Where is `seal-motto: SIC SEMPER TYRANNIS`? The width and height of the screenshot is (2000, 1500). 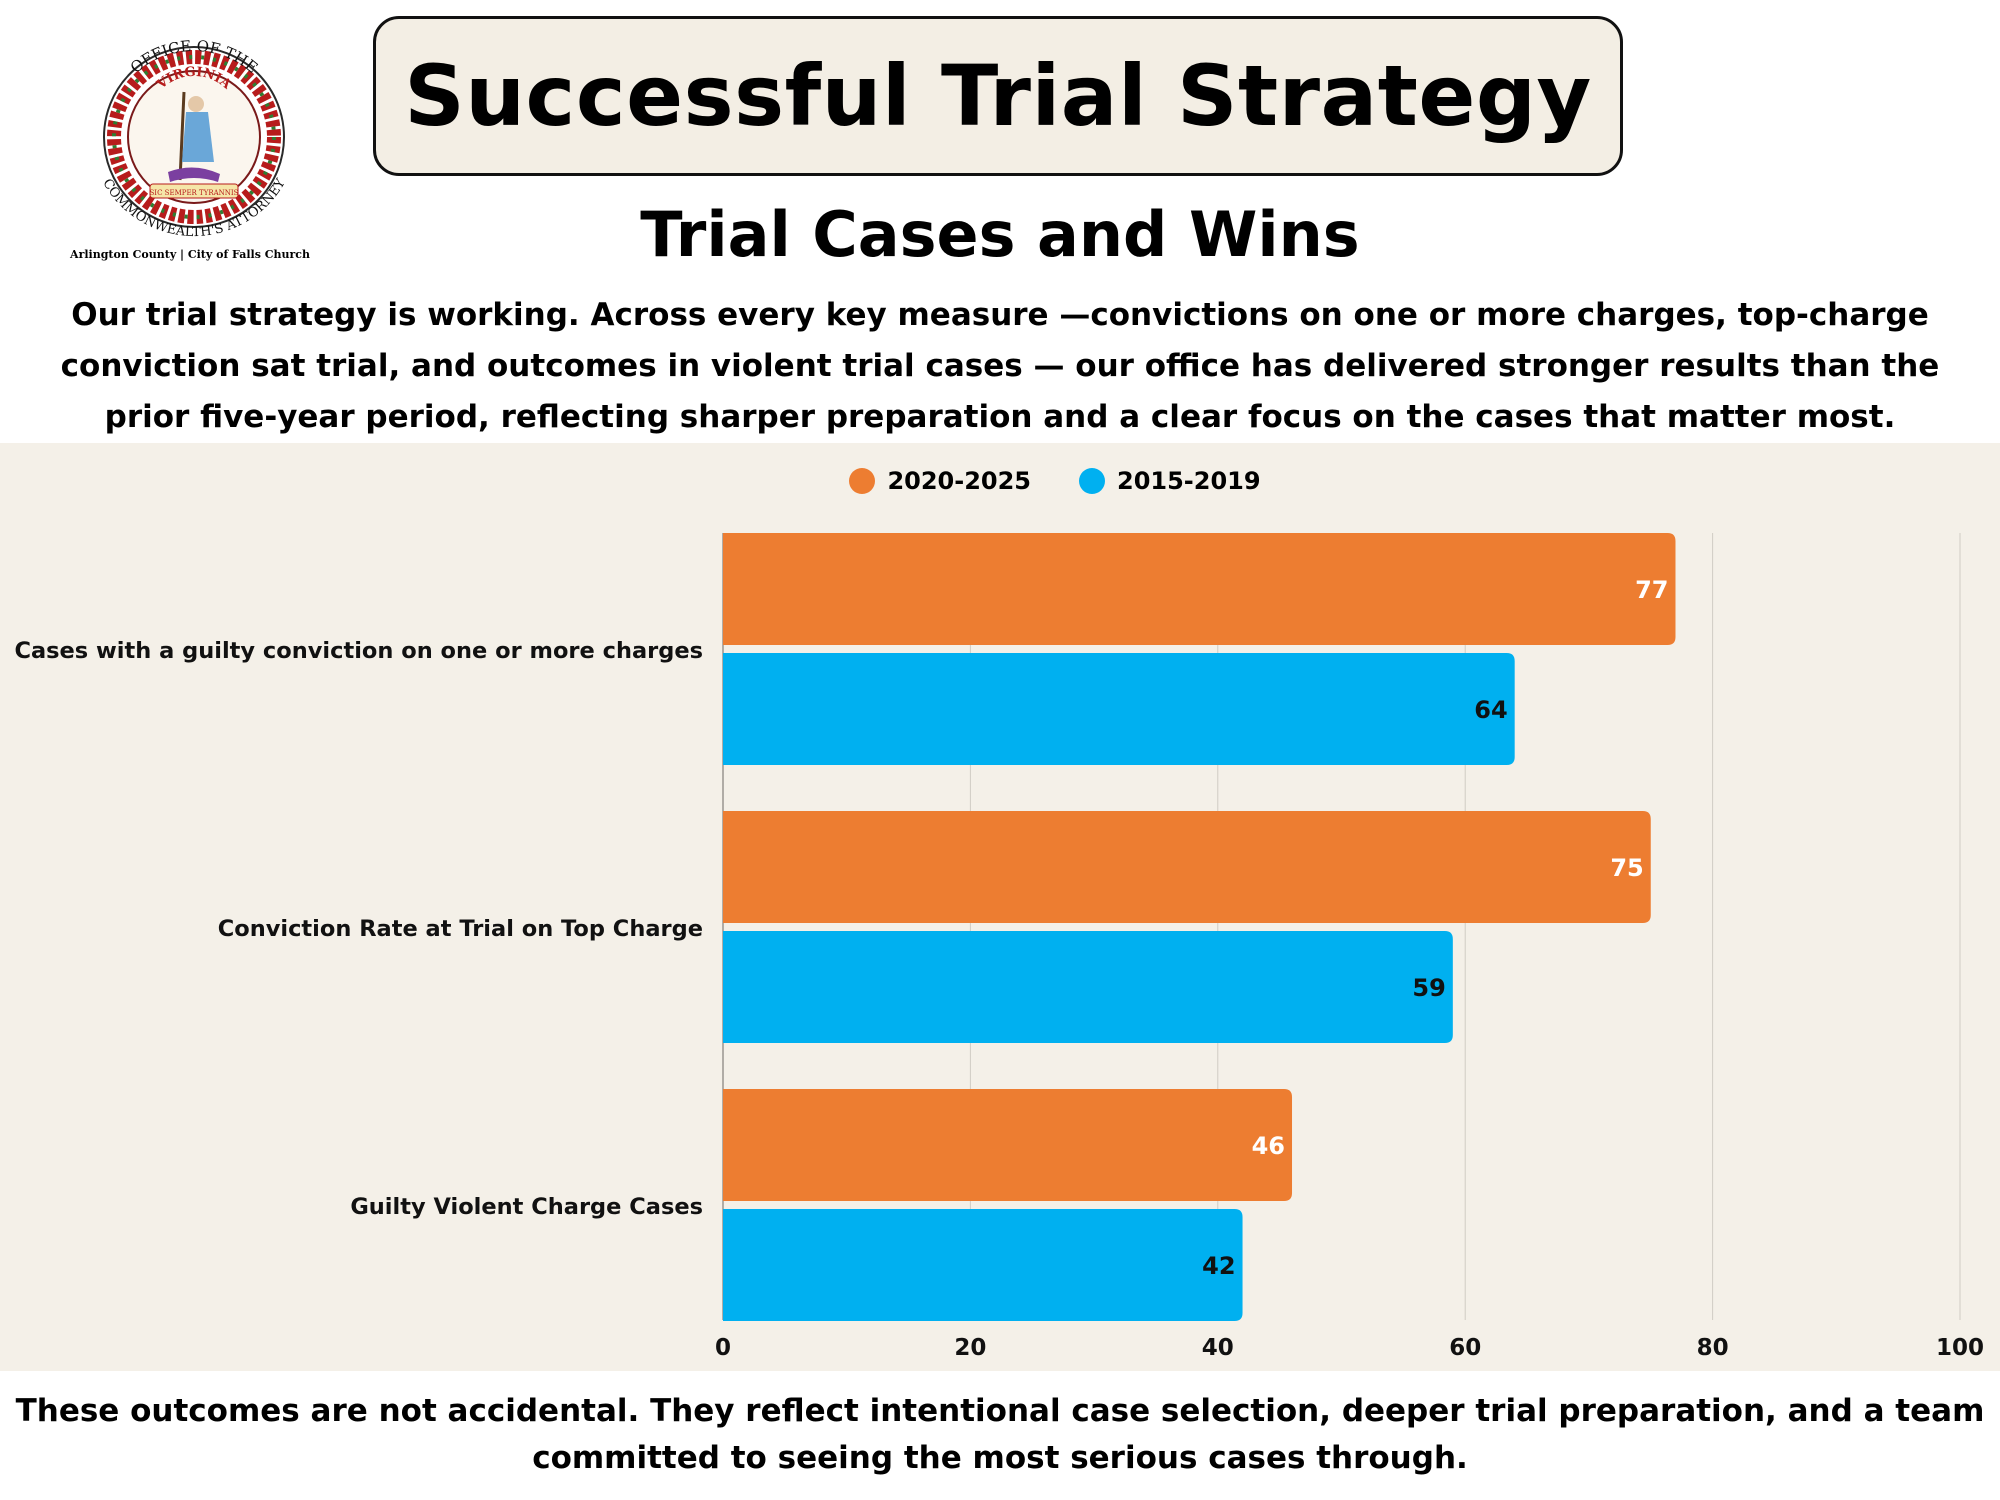 seal-motto: SIC SEMPER TYRANNIS is located at coordinates (194, 193).